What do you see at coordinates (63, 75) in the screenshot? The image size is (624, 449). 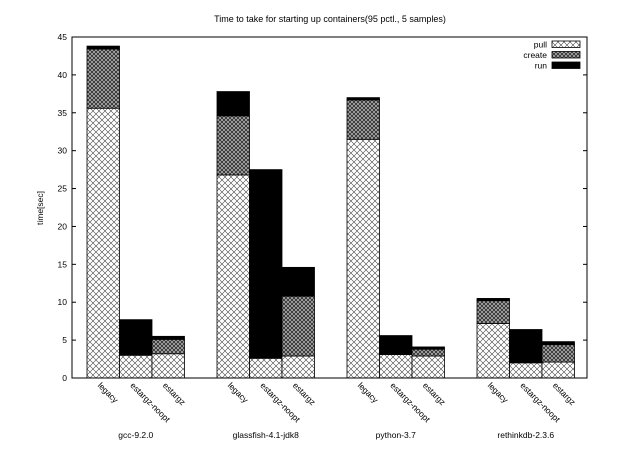 I see `y-tick-label: 40` at bounding box center [63, 75].